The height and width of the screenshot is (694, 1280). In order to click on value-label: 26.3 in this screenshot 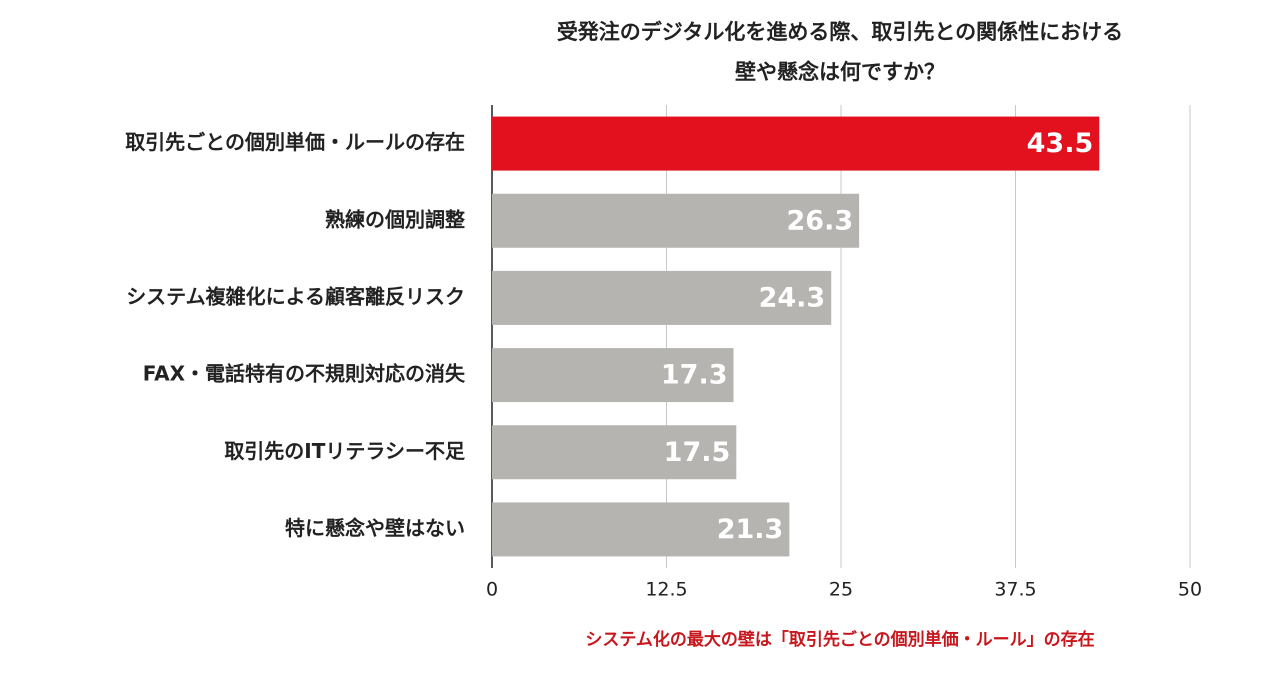, I will do `click(820, 220)`.